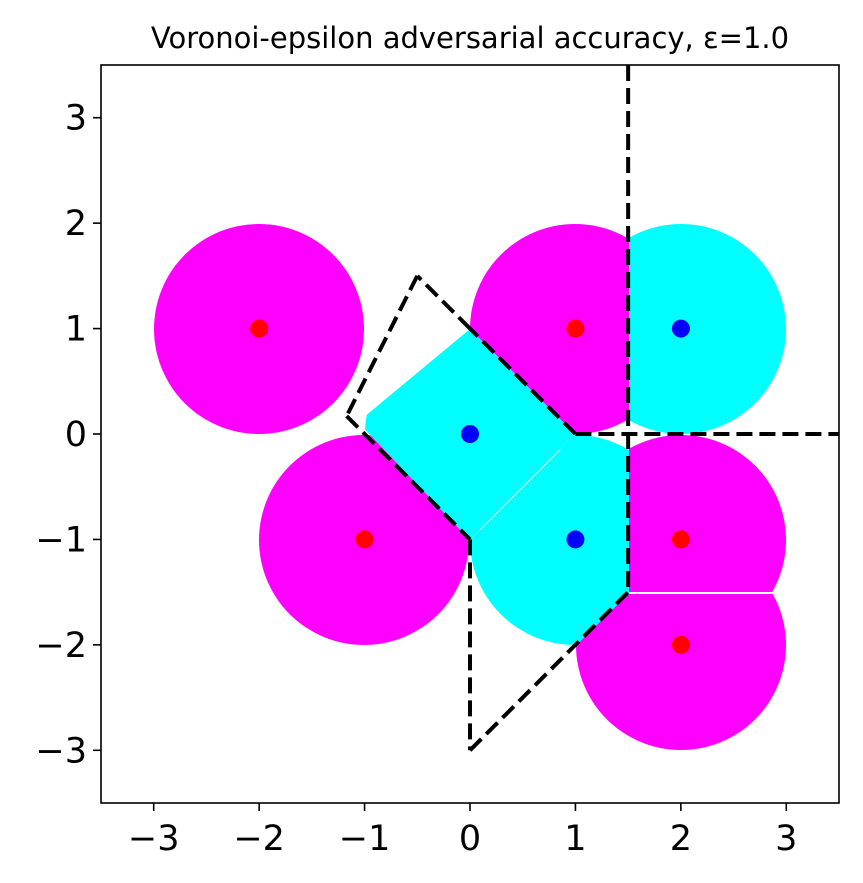  What do you see at coordinates (520, 490) in the screenshot?
I see `region-seam` at bounding box center [520, 490].